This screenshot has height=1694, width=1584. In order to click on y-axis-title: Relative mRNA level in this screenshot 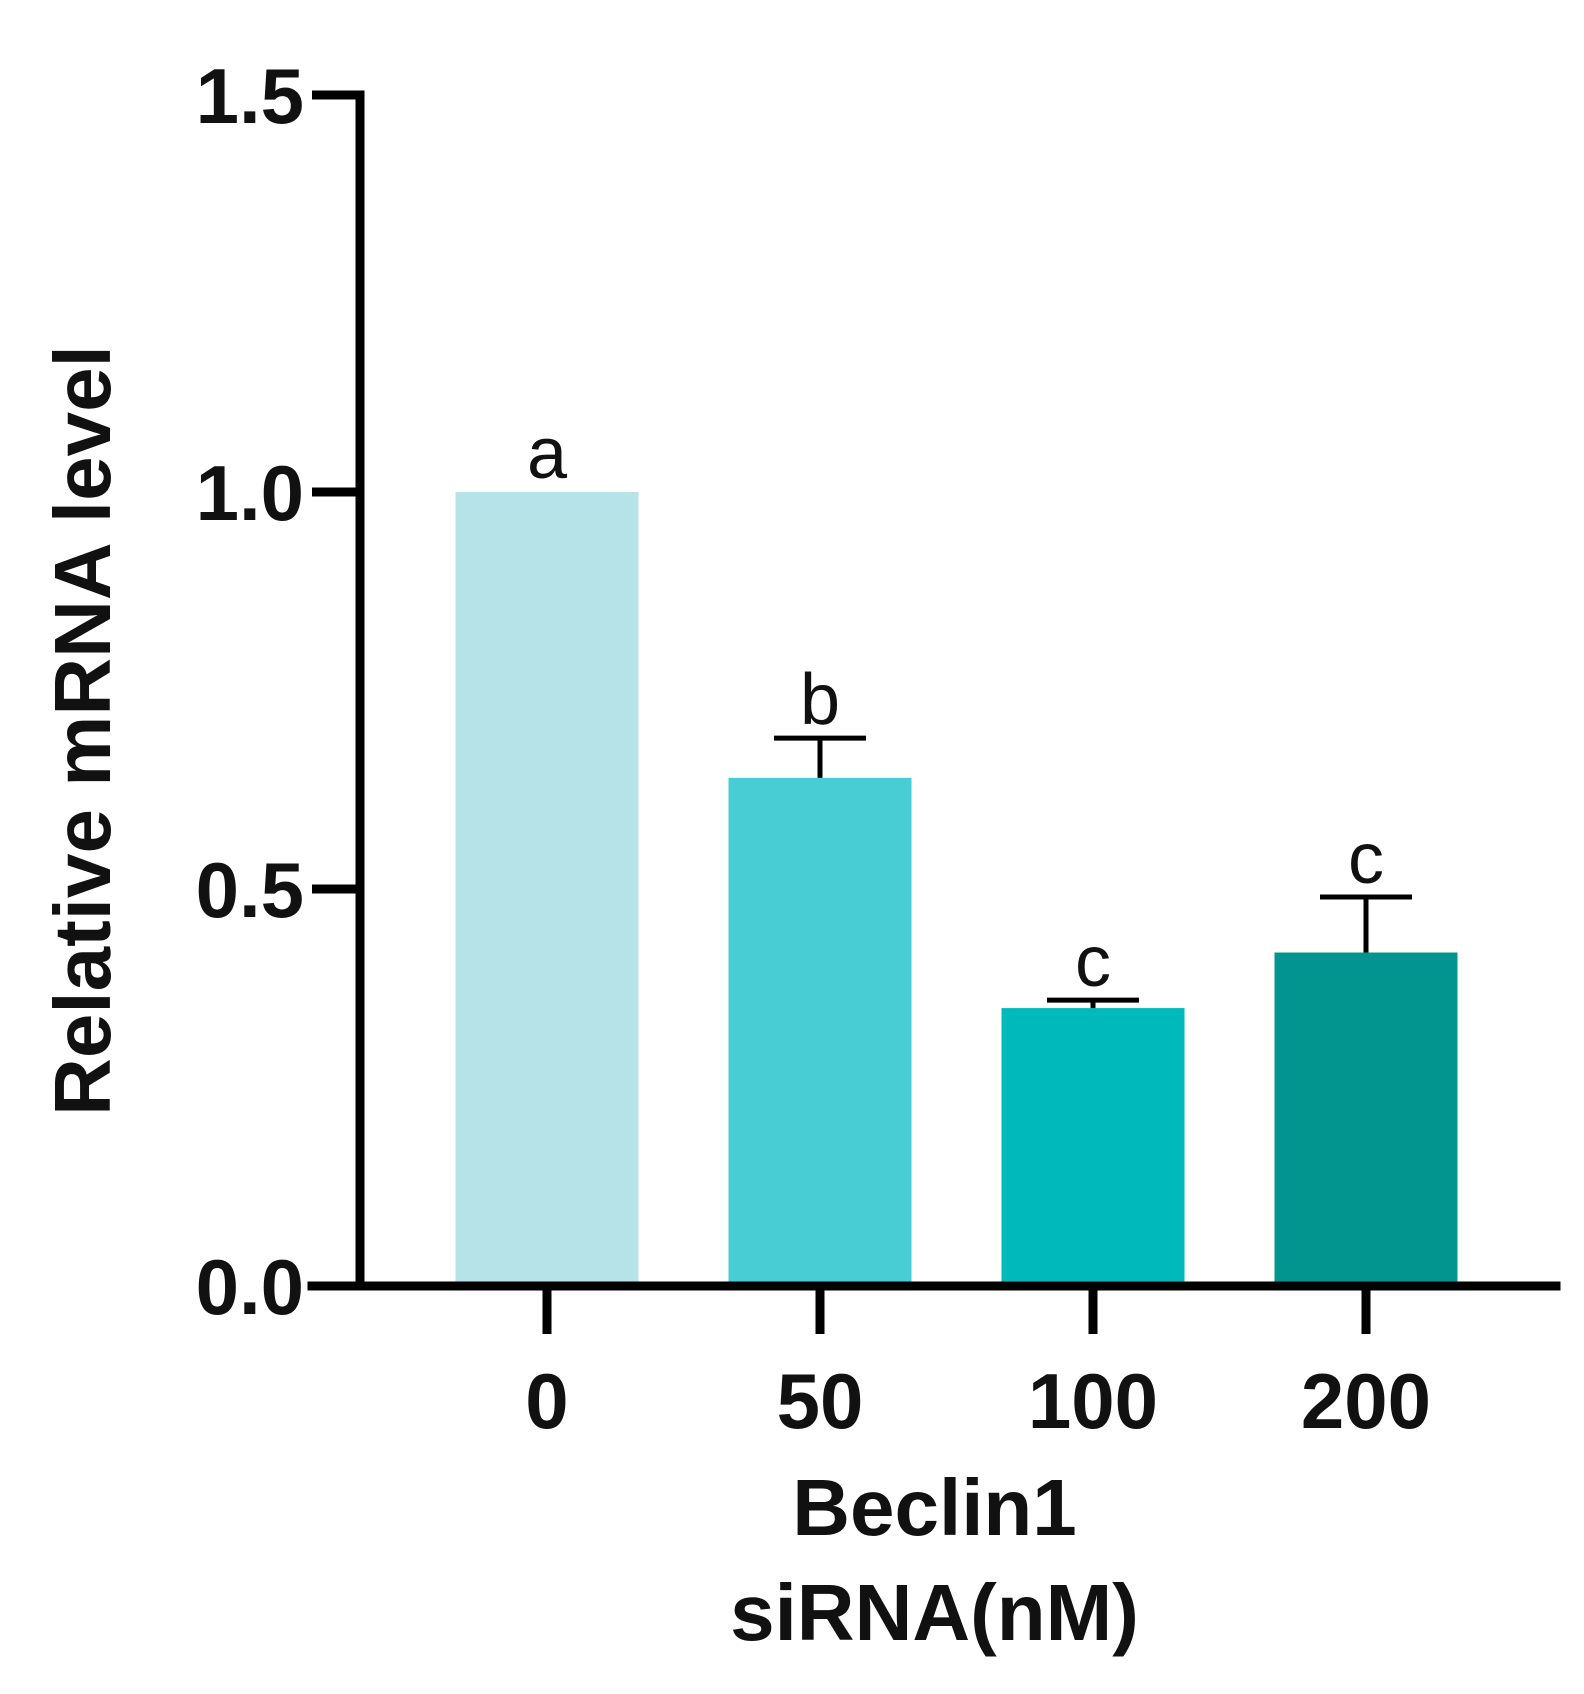, I will do `click(82, 730)`.